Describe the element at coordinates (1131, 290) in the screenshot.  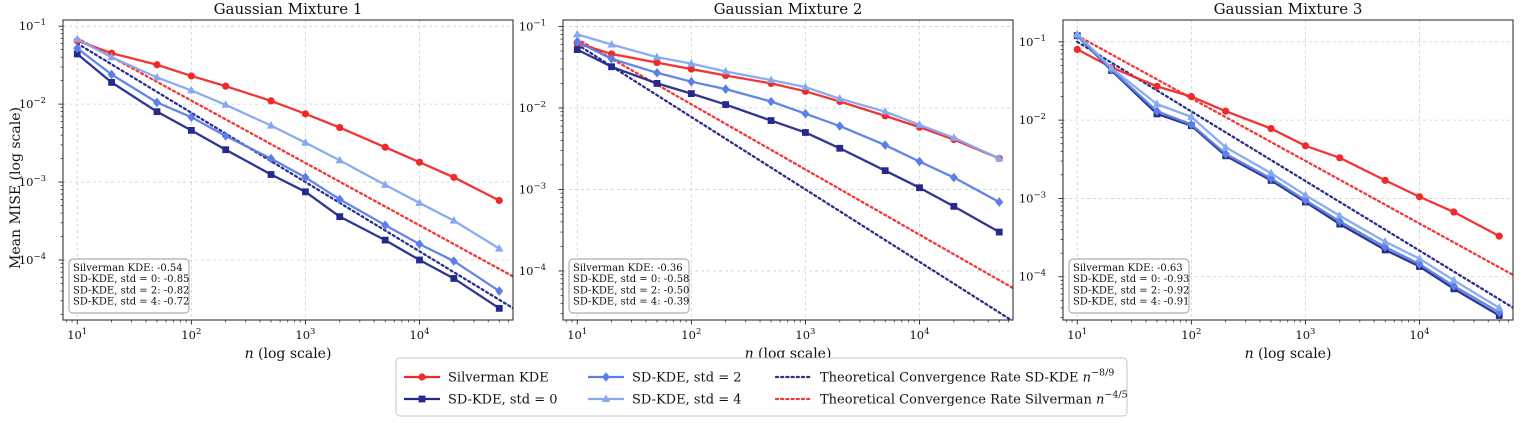
I see `stats-line: SD-KDE, std = 2: -0.92` at that location.